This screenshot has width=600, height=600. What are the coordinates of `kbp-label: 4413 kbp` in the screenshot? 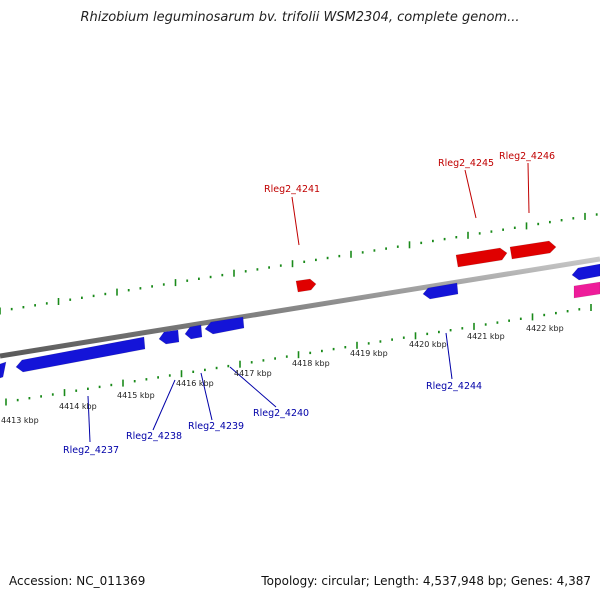 It's located at (20, 420).